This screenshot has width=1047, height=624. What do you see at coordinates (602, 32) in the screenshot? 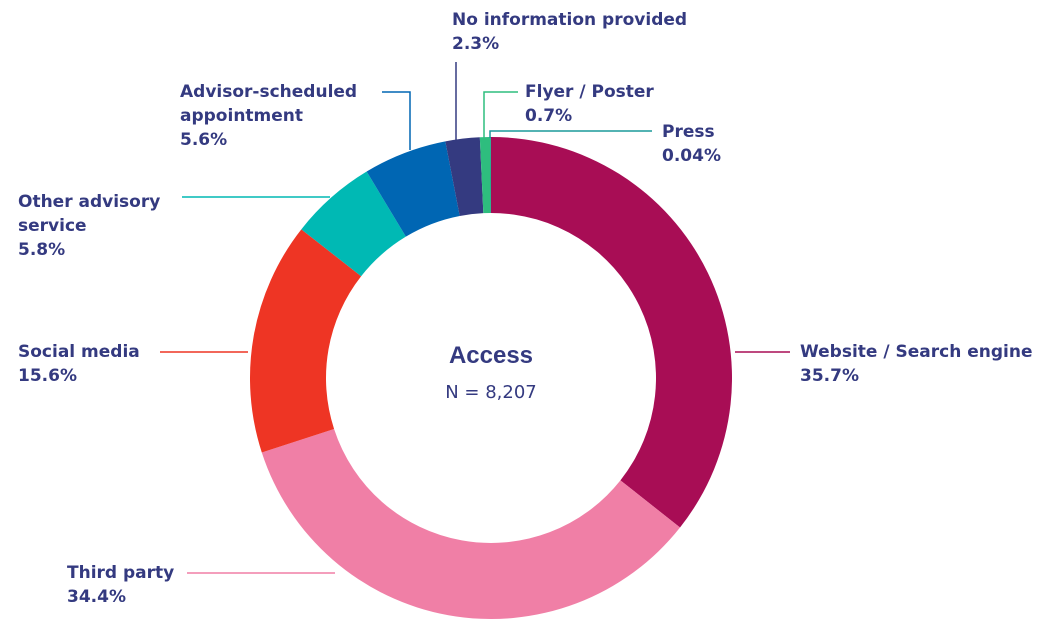
I see `segment-label: No information provided 2.3%` at bounding box center [602, 32].